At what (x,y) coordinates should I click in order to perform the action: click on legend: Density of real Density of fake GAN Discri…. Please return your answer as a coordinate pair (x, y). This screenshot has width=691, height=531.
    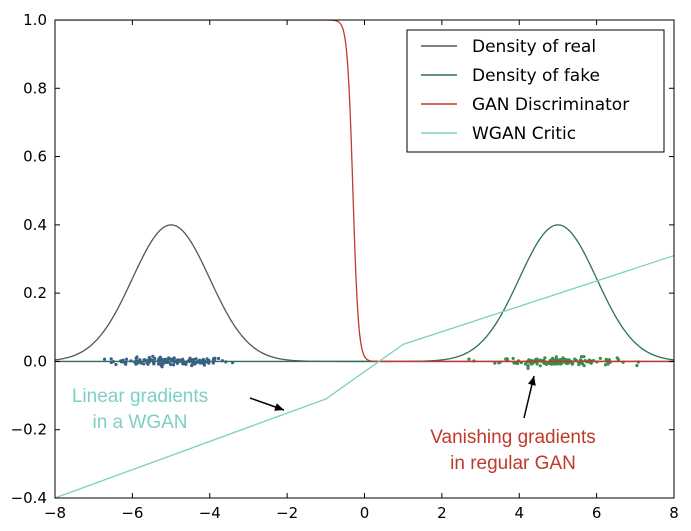
    Looking at the image, I should click on (535, 91).